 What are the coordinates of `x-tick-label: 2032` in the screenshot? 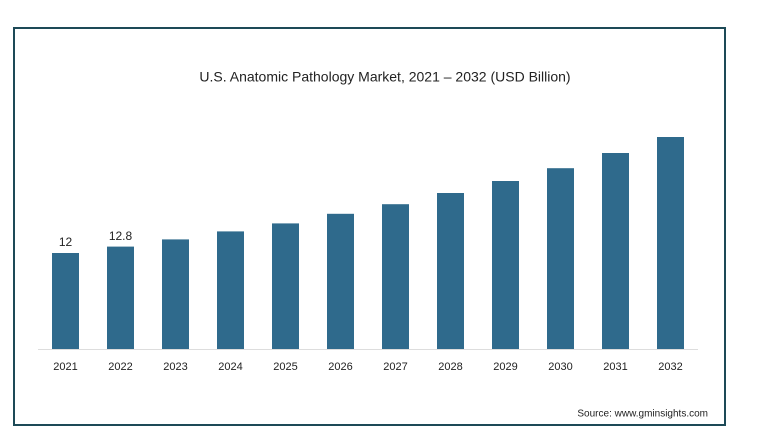 It's located at (670, 367).